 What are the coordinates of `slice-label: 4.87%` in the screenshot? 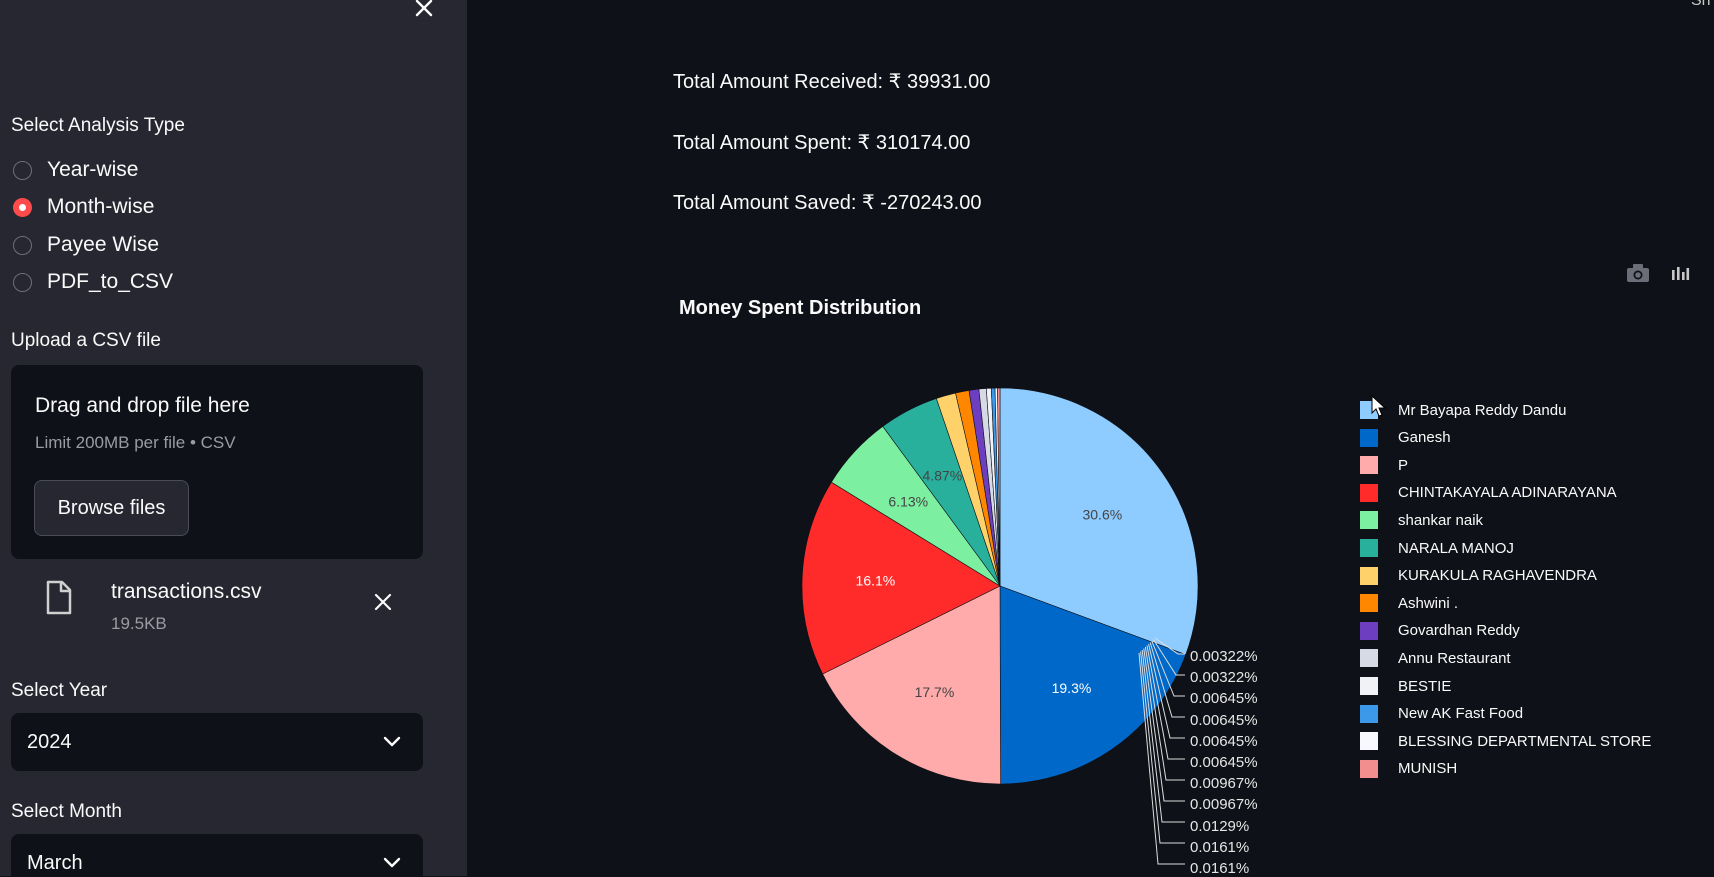 It's located at (943, 475).